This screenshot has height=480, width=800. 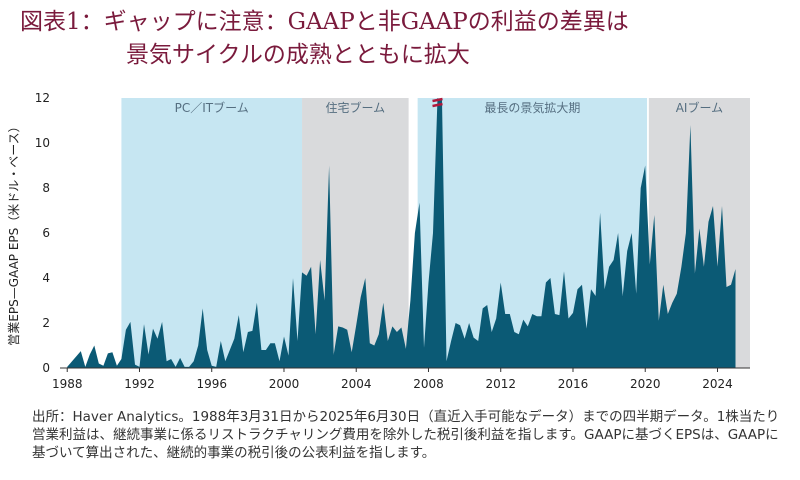 What do you see at coordinates (573, 384) in the screenshot?
I see `x-tick-label: 2016` at bounding box center [573, 384].